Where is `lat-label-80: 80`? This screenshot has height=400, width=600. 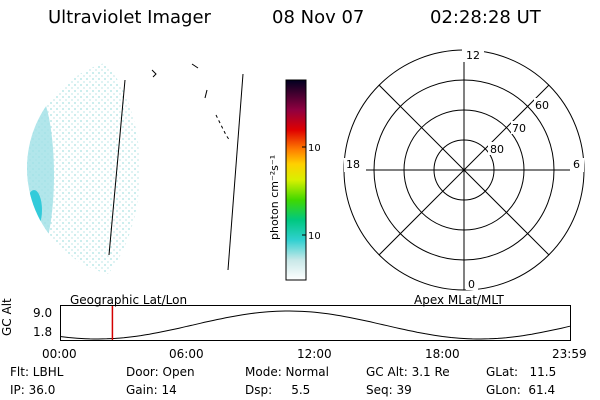 lat-label-80: 80 is located at coordinates (497, 149).